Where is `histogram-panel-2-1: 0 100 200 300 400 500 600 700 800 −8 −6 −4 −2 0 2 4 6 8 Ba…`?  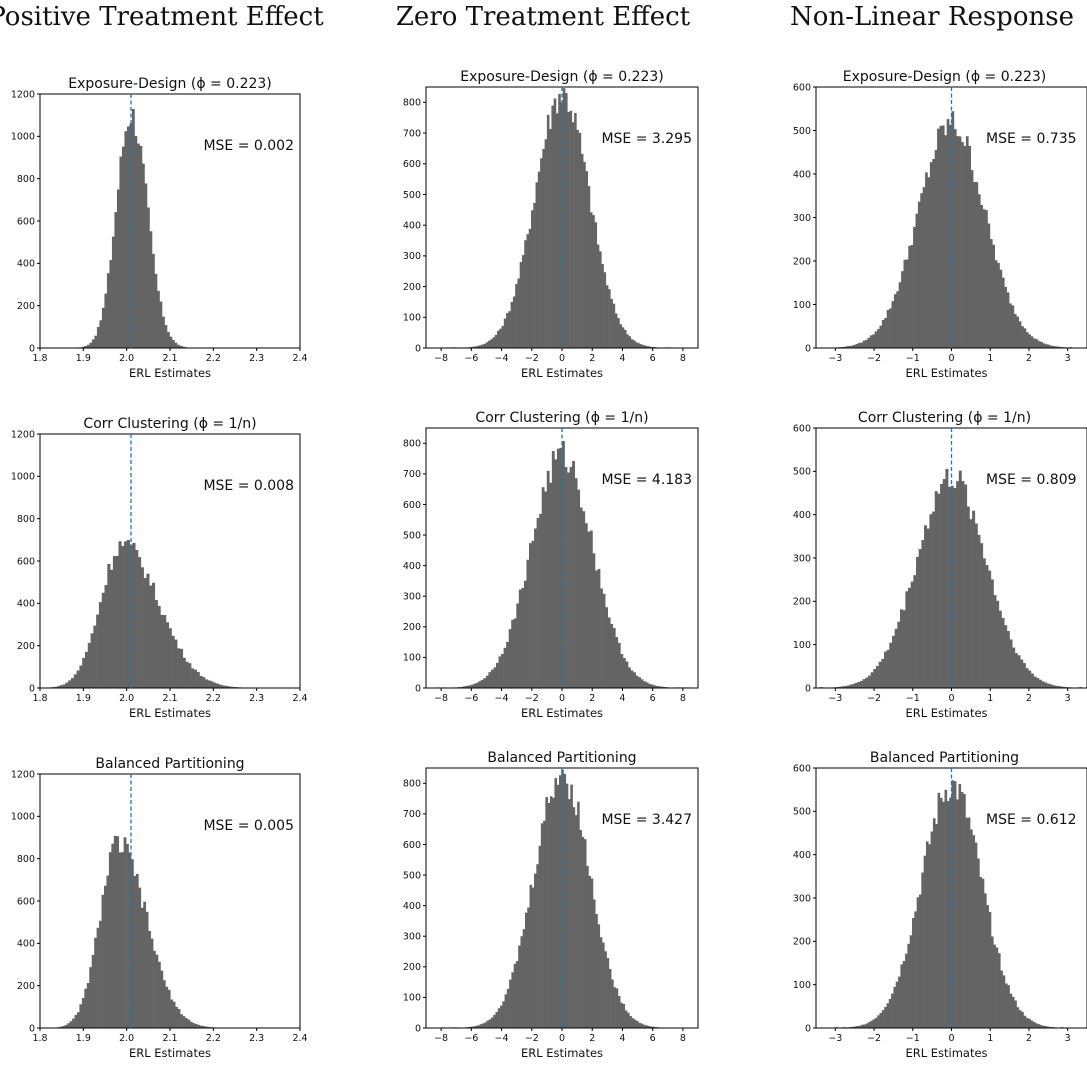 histogram-panel-2-1: 0 100 200 300 400 500 600 700 800 −8 −6 −4 −2 0 2 4 6 8 Ba… is located at coordinates (551, 905).